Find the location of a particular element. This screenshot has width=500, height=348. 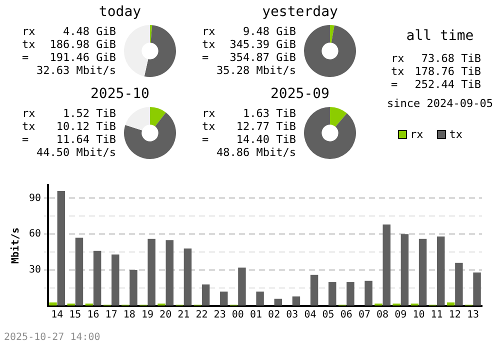

text: = 252.44 TiB is located at coordinates (436, 84).